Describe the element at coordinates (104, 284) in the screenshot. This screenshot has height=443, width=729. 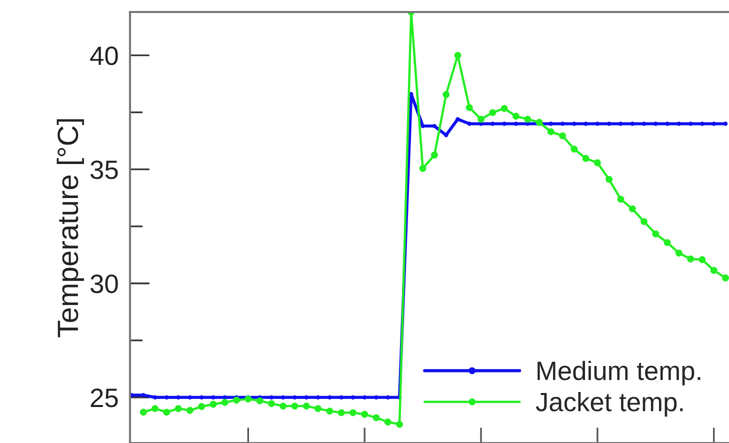
I see `y-tick-label: 30` at that location.